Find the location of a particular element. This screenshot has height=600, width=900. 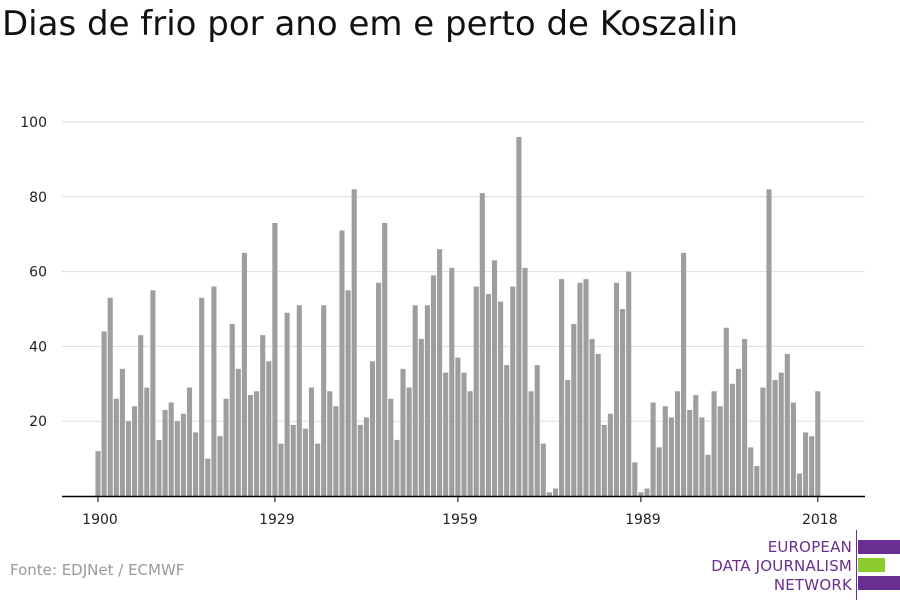

x-tick-label: 2018 is located at coordinates (820, 520).